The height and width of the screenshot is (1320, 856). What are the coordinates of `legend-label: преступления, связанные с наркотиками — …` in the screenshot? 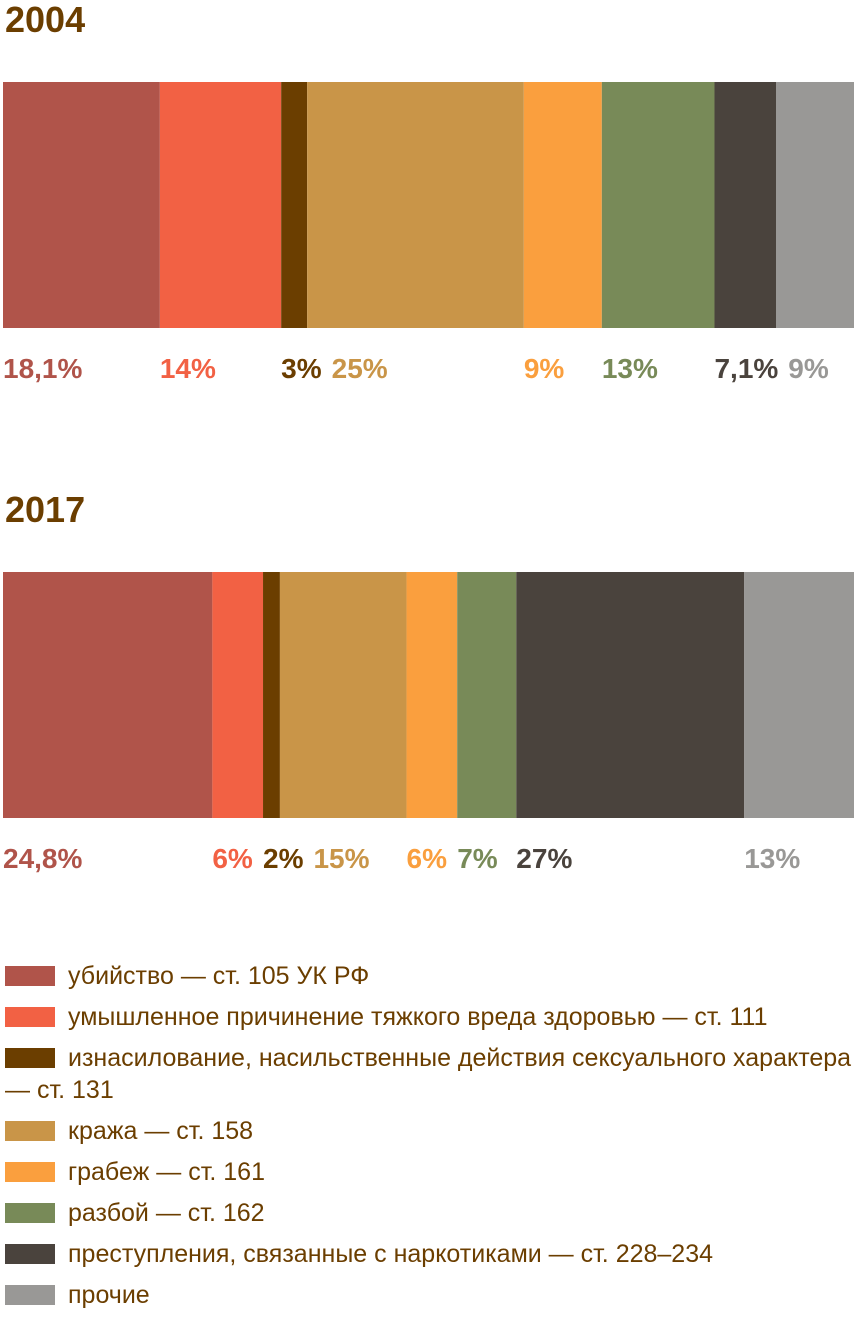 It's located at (391, 1254).